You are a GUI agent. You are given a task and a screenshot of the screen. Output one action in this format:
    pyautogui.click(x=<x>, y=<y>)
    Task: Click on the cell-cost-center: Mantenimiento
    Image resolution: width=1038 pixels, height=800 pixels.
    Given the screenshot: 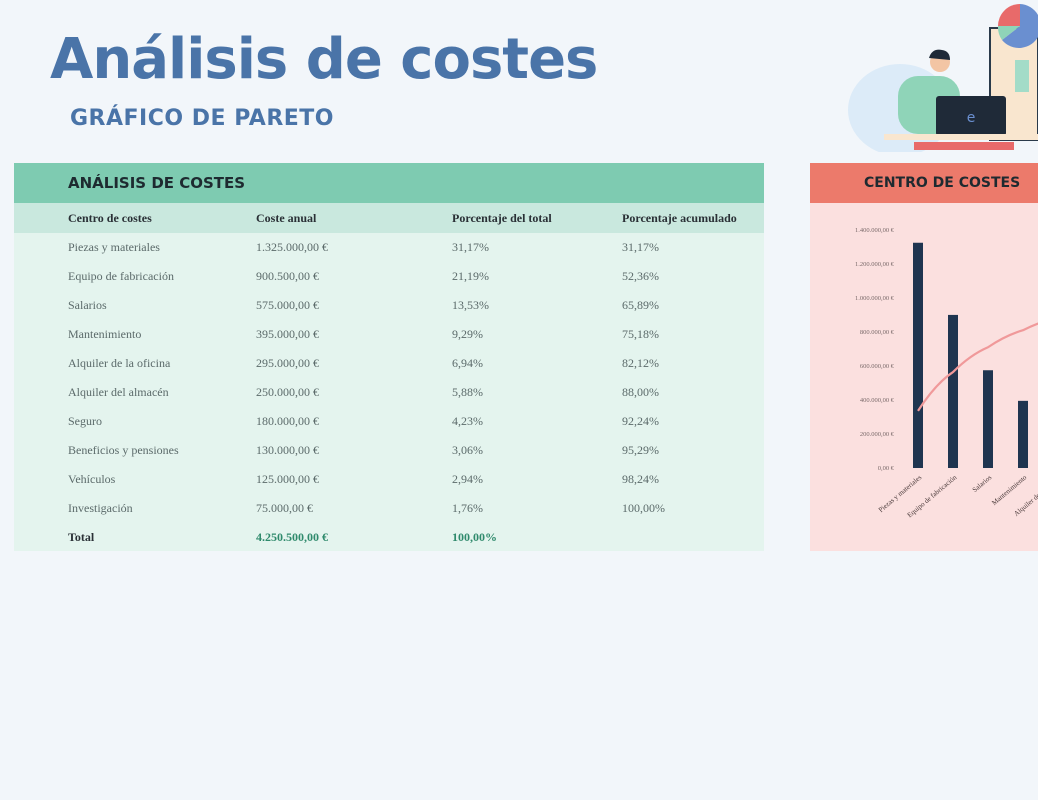 What is the action you would take?
    pyautogui.click(x=105, y=334)
    